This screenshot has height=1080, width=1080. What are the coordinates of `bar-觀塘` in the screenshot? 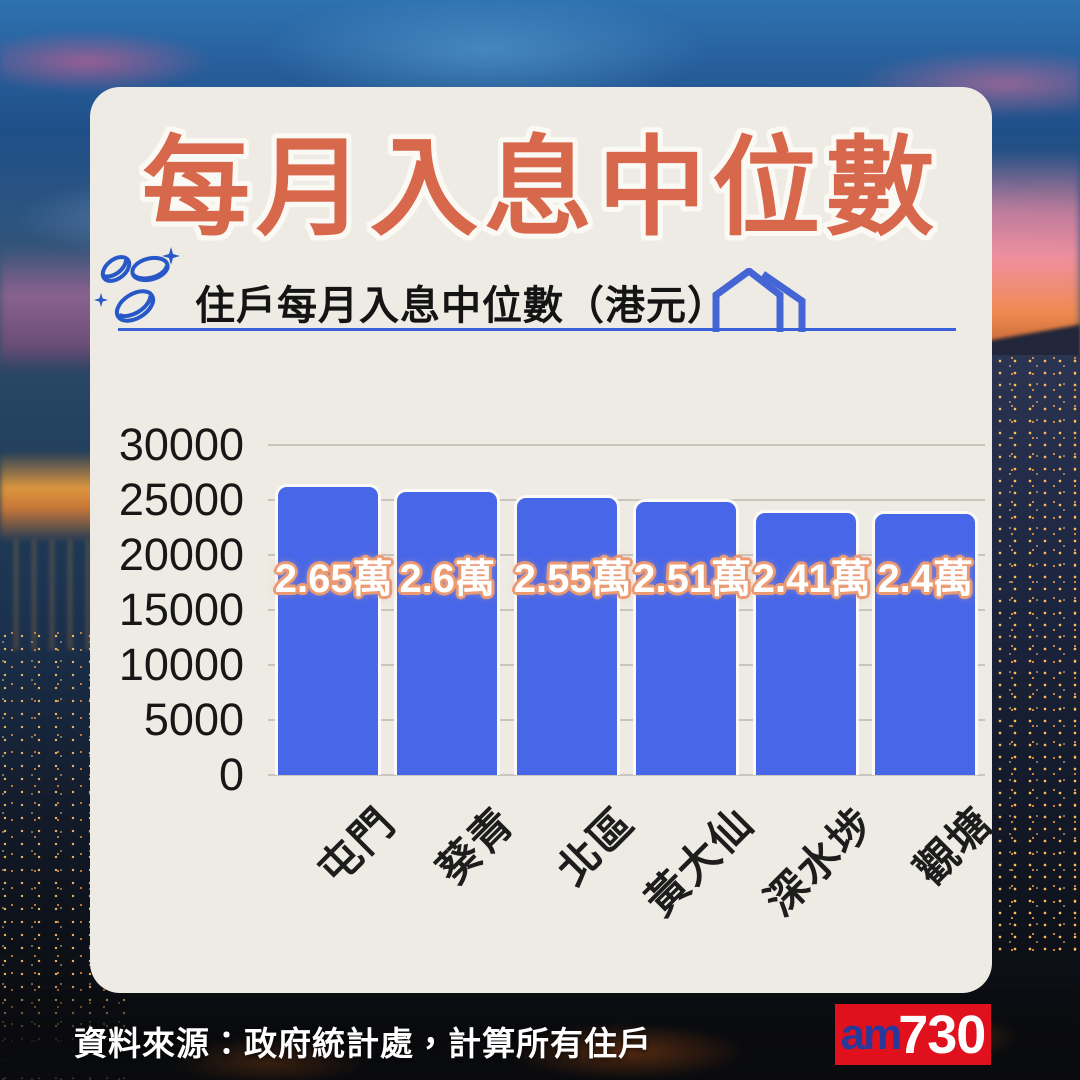 It's located at (925, 643).